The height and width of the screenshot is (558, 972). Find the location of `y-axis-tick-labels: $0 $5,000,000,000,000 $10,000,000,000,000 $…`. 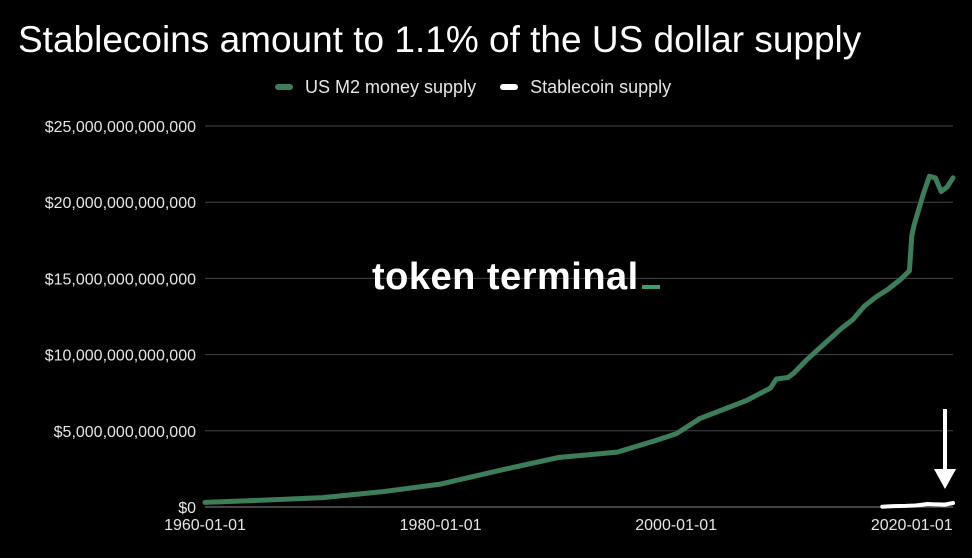

y-axis-tick-labels: $0 $5,000,000,000,000 $10,000,000,000,000 $… is located at coordinates (120, 318).